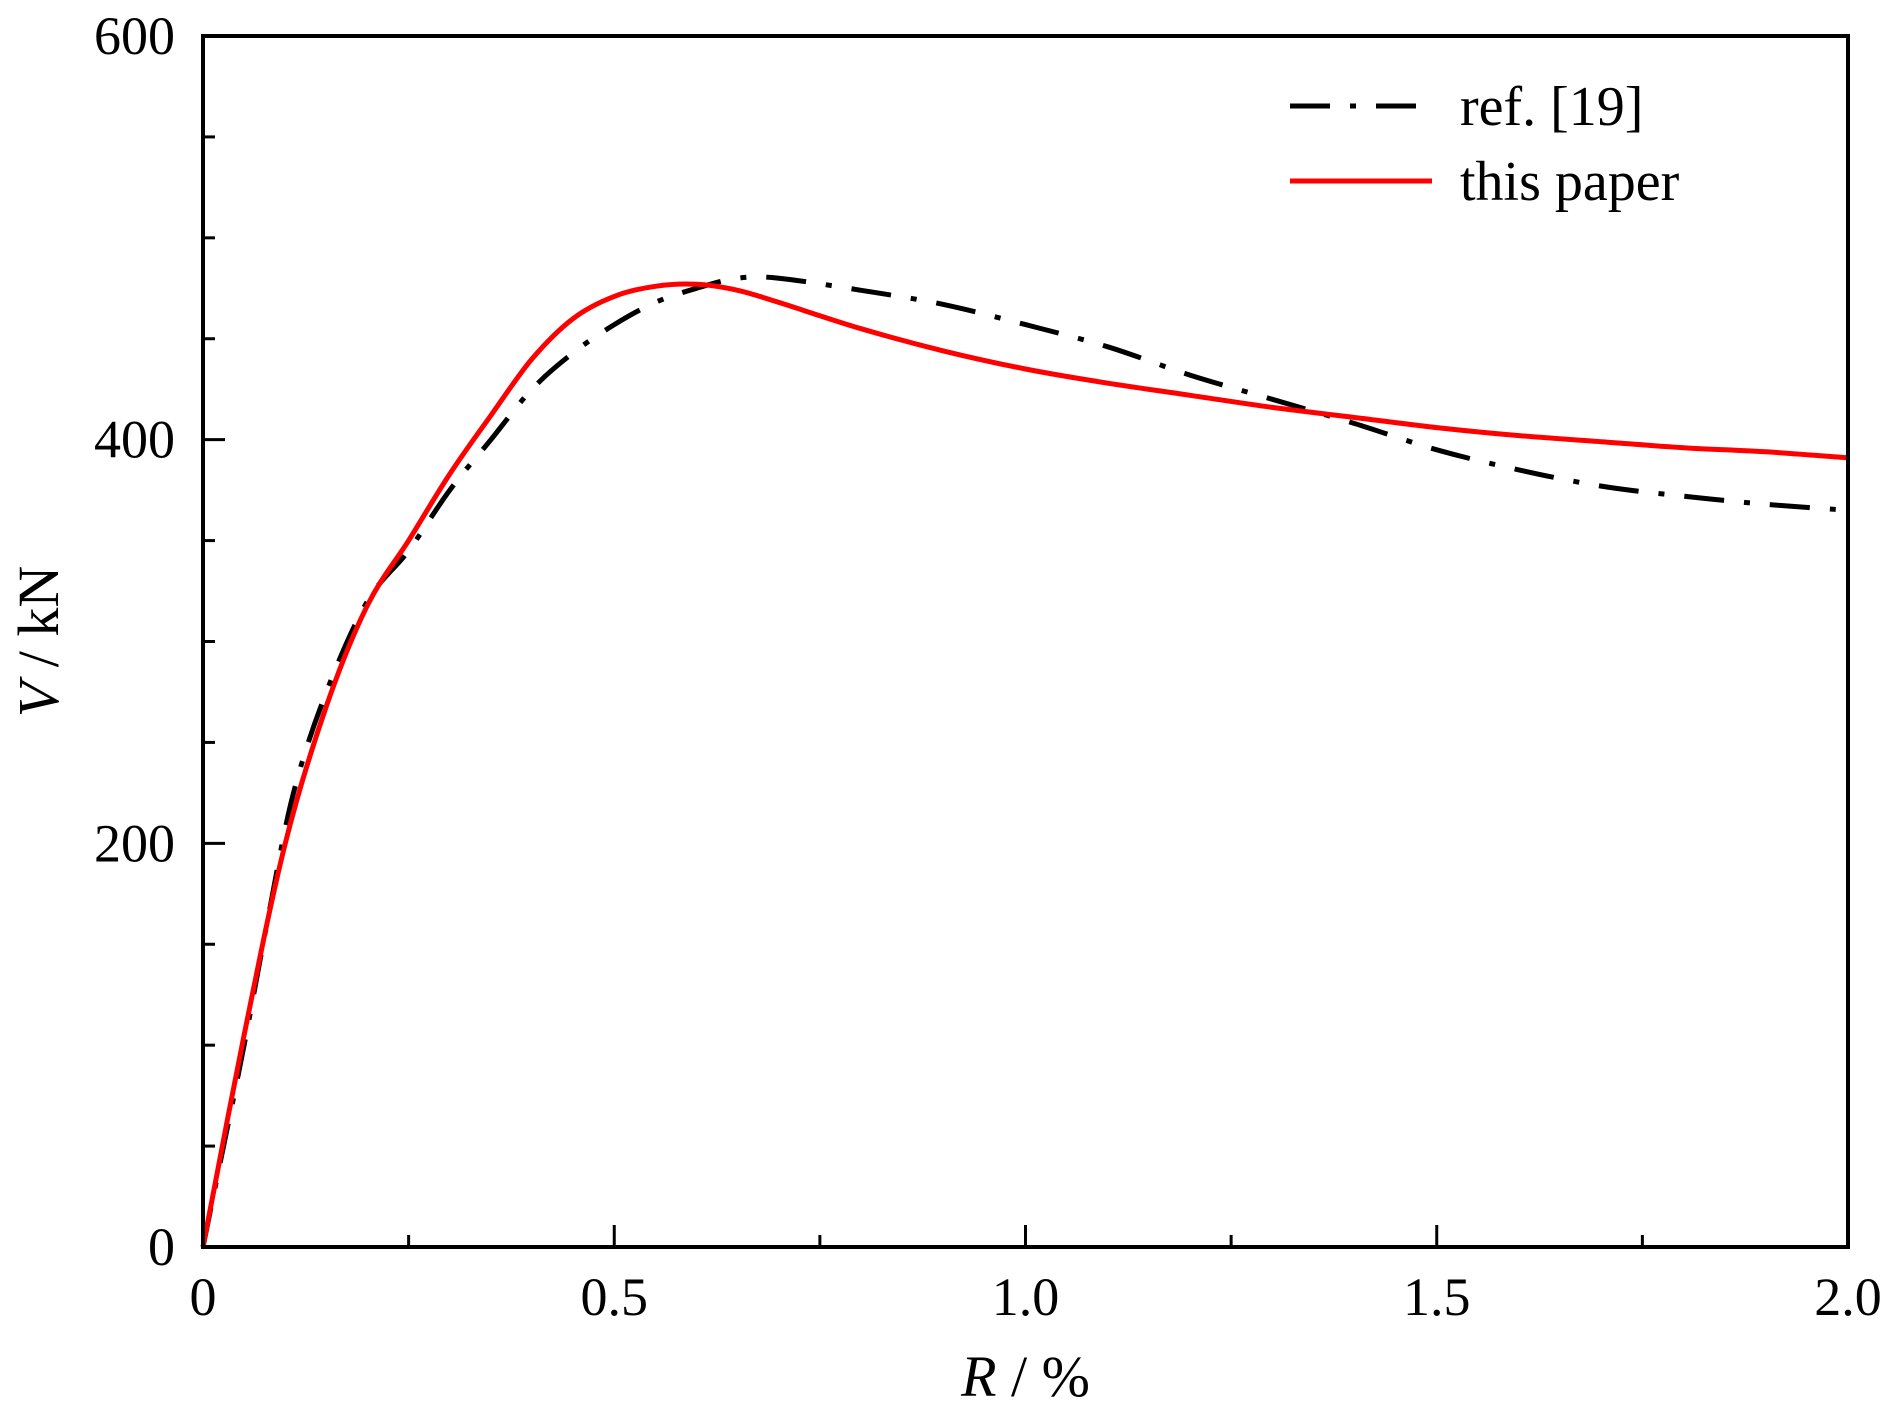 The height and width of the screenshot is (1408, 1890). I want to click on x-tick-label: 1.0, so click(1026, 1297).